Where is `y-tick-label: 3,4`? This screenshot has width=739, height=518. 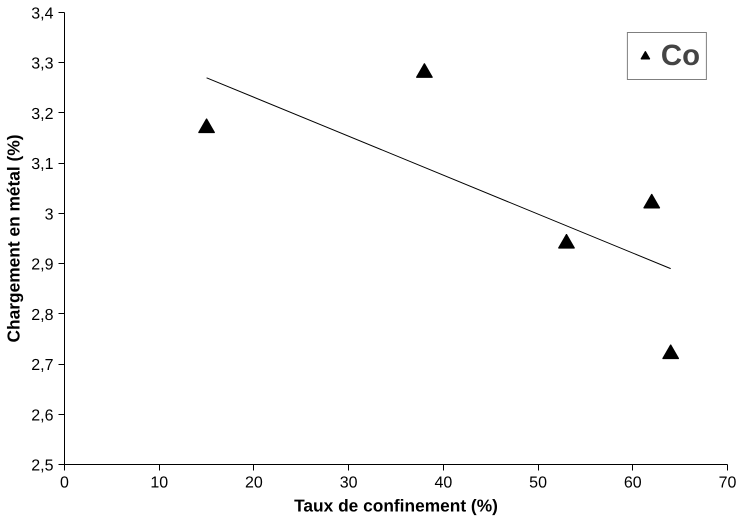 y-tick-label: 3,4 is located at coordinates (42, 14).